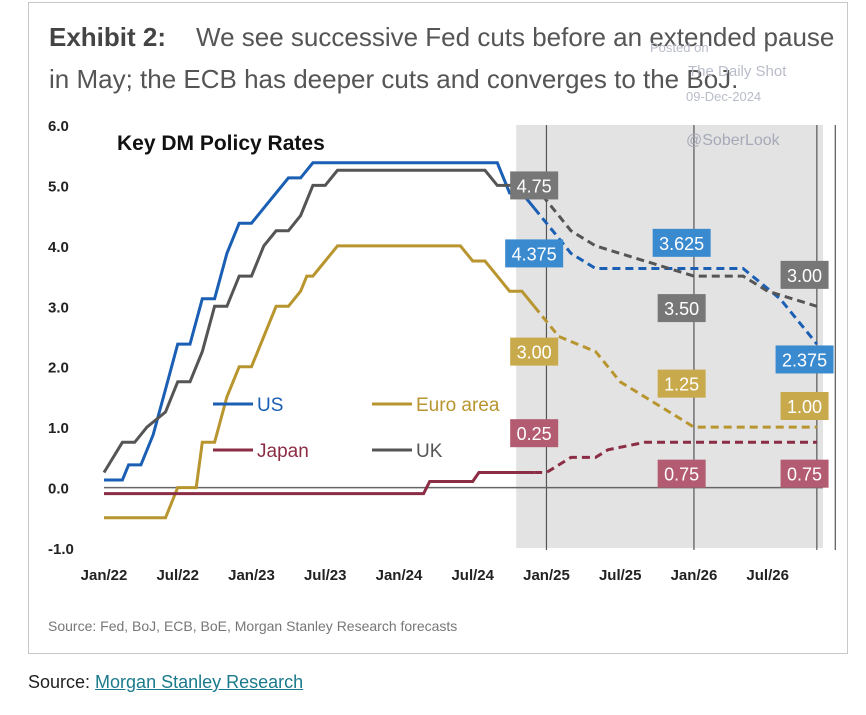 The width and height of the screenshot is (866, 715). I want to click on watermark-posted-on: Posted on, so click(679, 47).